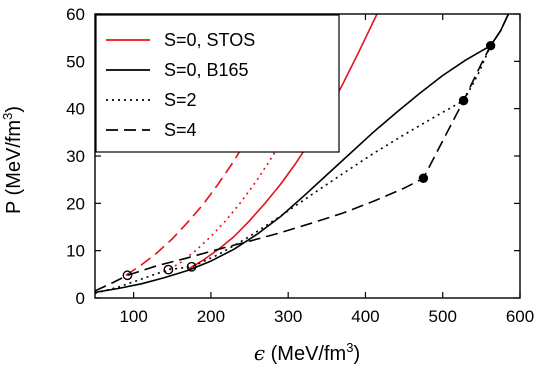 The width and height of the screenshot is (541, 376). What do you see at coordinates (206, 70) in the screenshot?
I see `legend-label-s-0-b165: S=0, B165` at bounding box center [206, 70].